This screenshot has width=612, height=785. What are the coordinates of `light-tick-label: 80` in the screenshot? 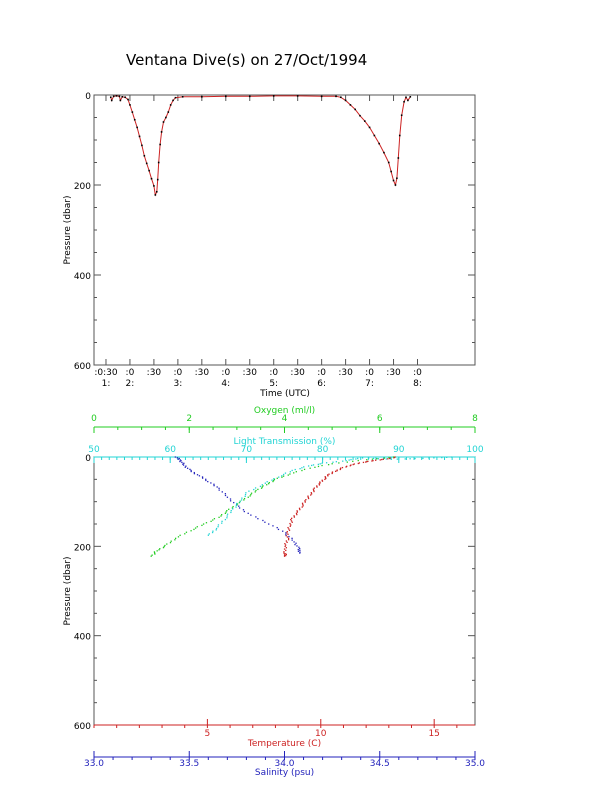 It's located at (323, 450).